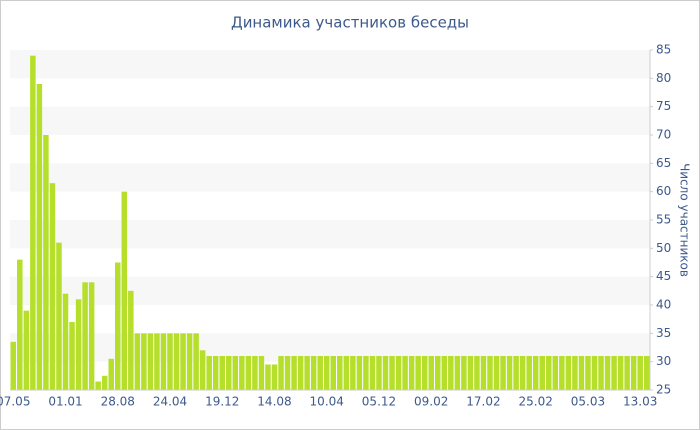  What do you see at coordinates (663, 248) in the screenshot?
I see `y-tick-label: 50` at bounding box center [663, 248].